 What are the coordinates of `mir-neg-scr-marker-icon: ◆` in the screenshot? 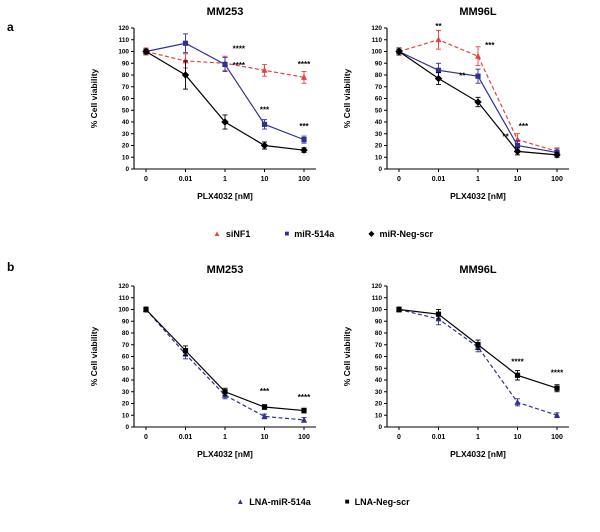 It's located at (371, 233).